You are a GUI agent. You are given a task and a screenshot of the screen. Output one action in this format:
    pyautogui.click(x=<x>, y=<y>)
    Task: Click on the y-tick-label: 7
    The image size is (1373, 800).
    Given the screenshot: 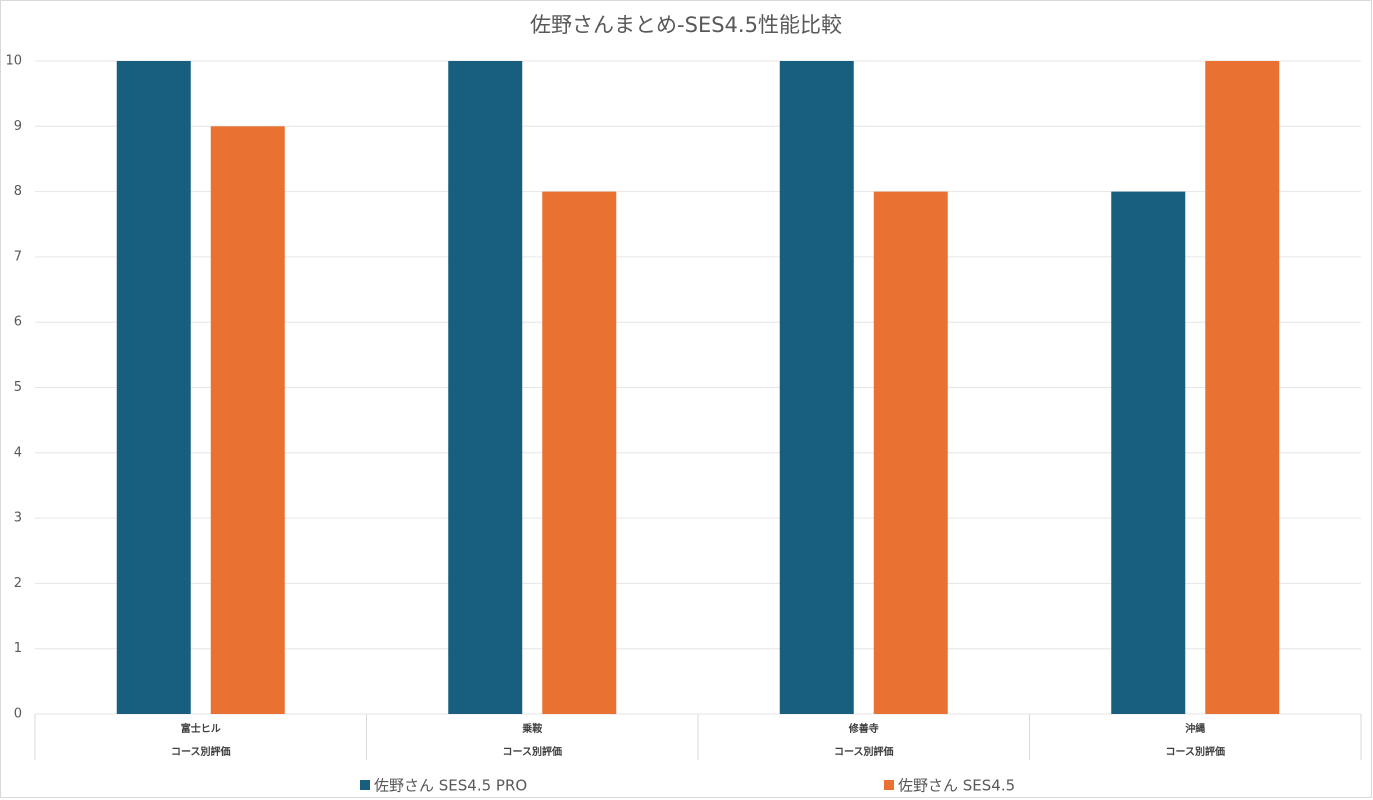 What is the action you would take?
    pyautogui.click(x=18, y=256)
    